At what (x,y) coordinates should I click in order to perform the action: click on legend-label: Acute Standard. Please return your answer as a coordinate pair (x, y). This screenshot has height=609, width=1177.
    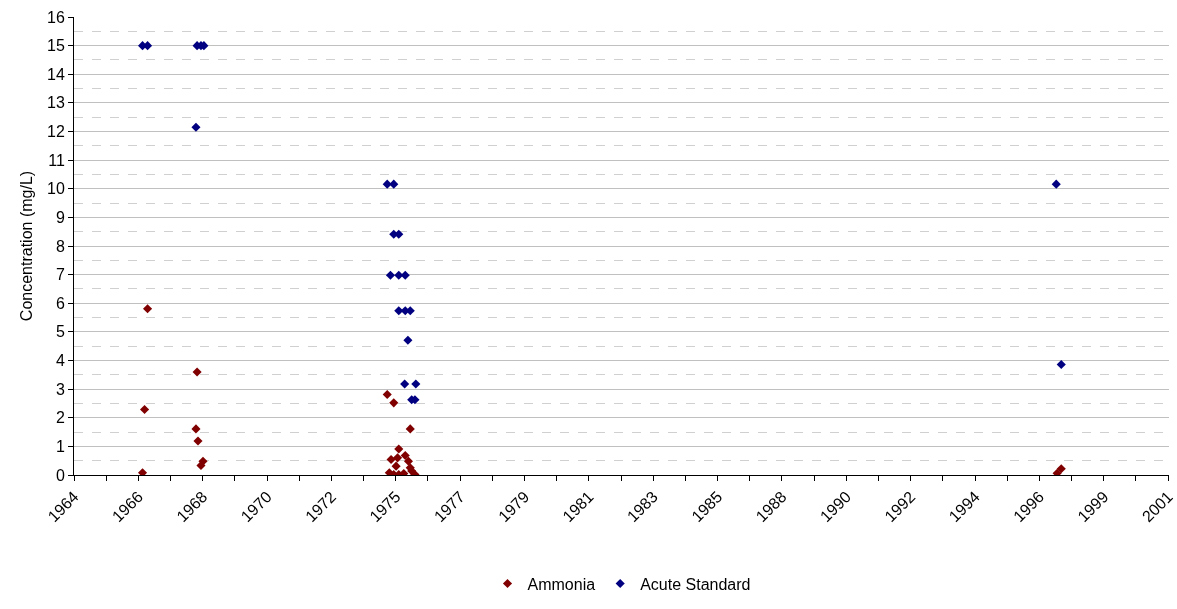
    Looking at the image, I should click on (695, 584).